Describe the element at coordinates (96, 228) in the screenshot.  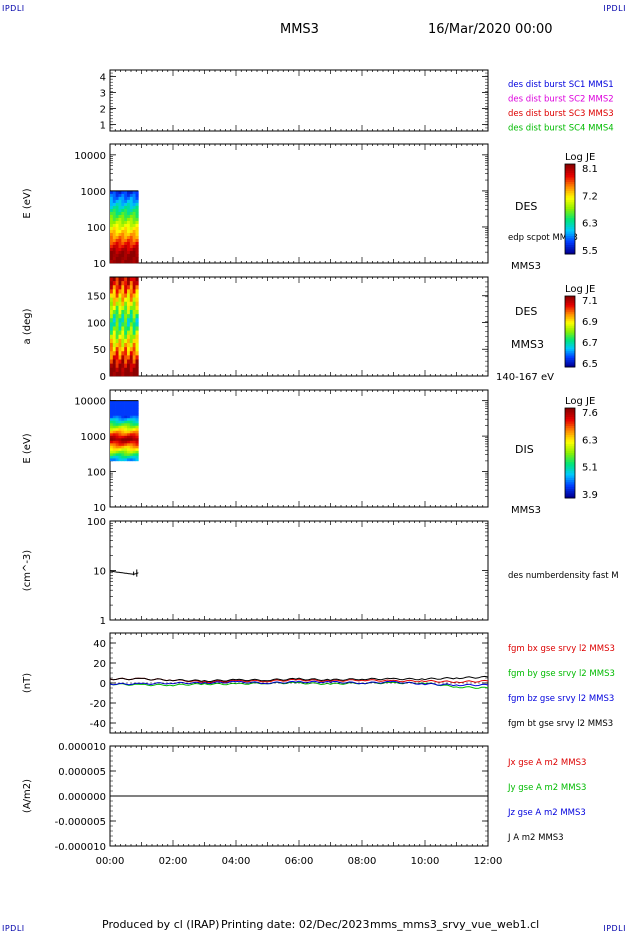
I see `y-tick-label: 100` at that location.